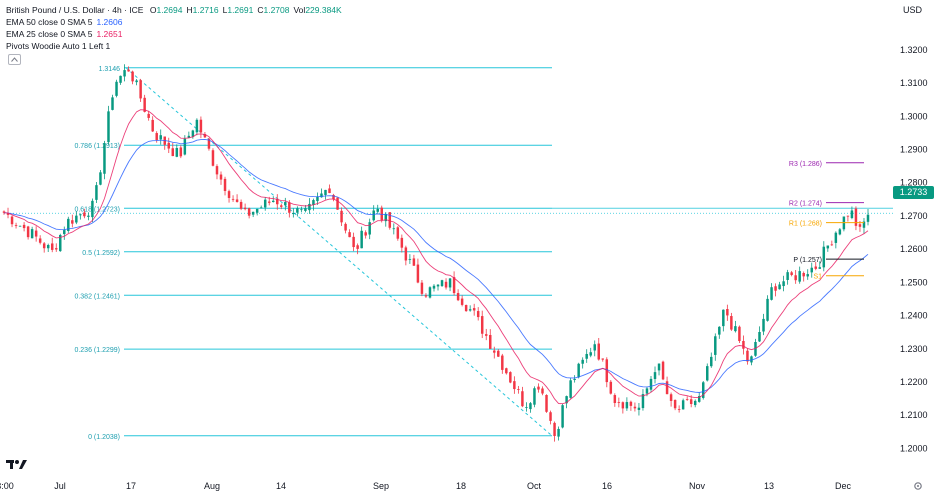  What do you see at coordinates (914, 316) in the screenshot?
I see `y-tick-label: 1.2400` at bounding box center [914, 316].